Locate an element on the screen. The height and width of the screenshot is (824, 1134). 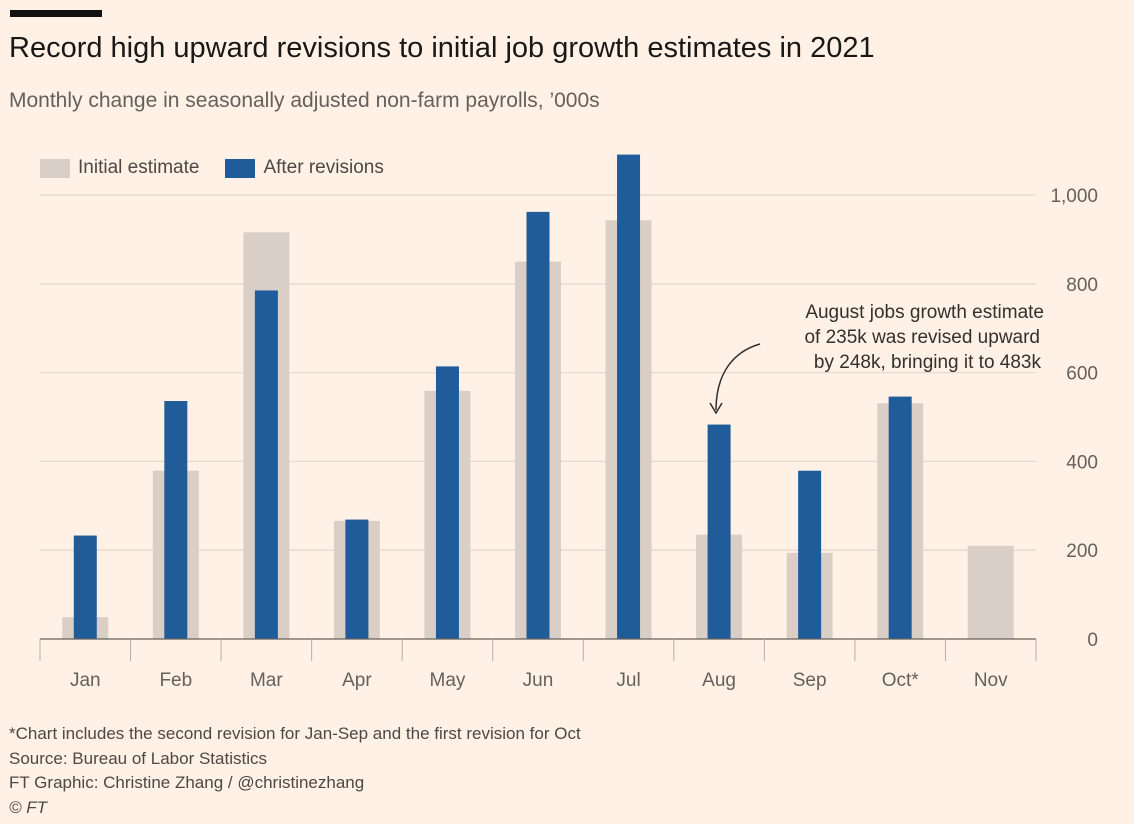
y-tick-label: 600 is located at coordinates (1082, 374).